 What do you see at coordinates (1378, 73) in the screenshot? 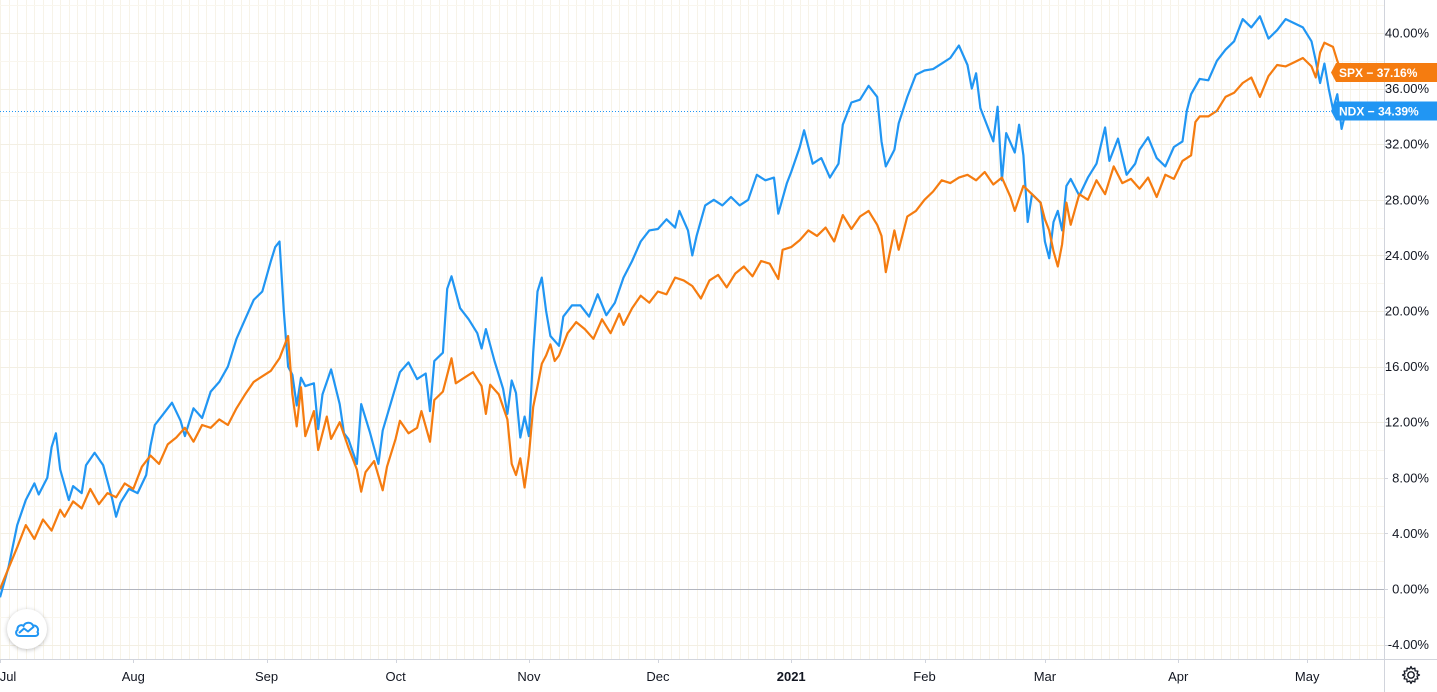
I see `badge-label: SPX − 37.16%` at bounding box center [1378, 73].